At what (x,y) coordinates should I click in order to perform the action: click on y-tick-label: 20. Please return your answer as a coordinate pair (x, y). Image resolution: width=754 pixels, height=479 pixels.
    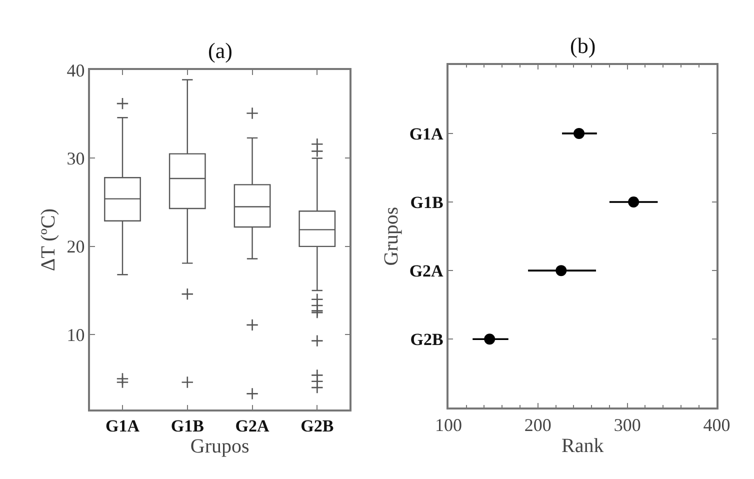
    Looking at the image, I should click on (75, 246).